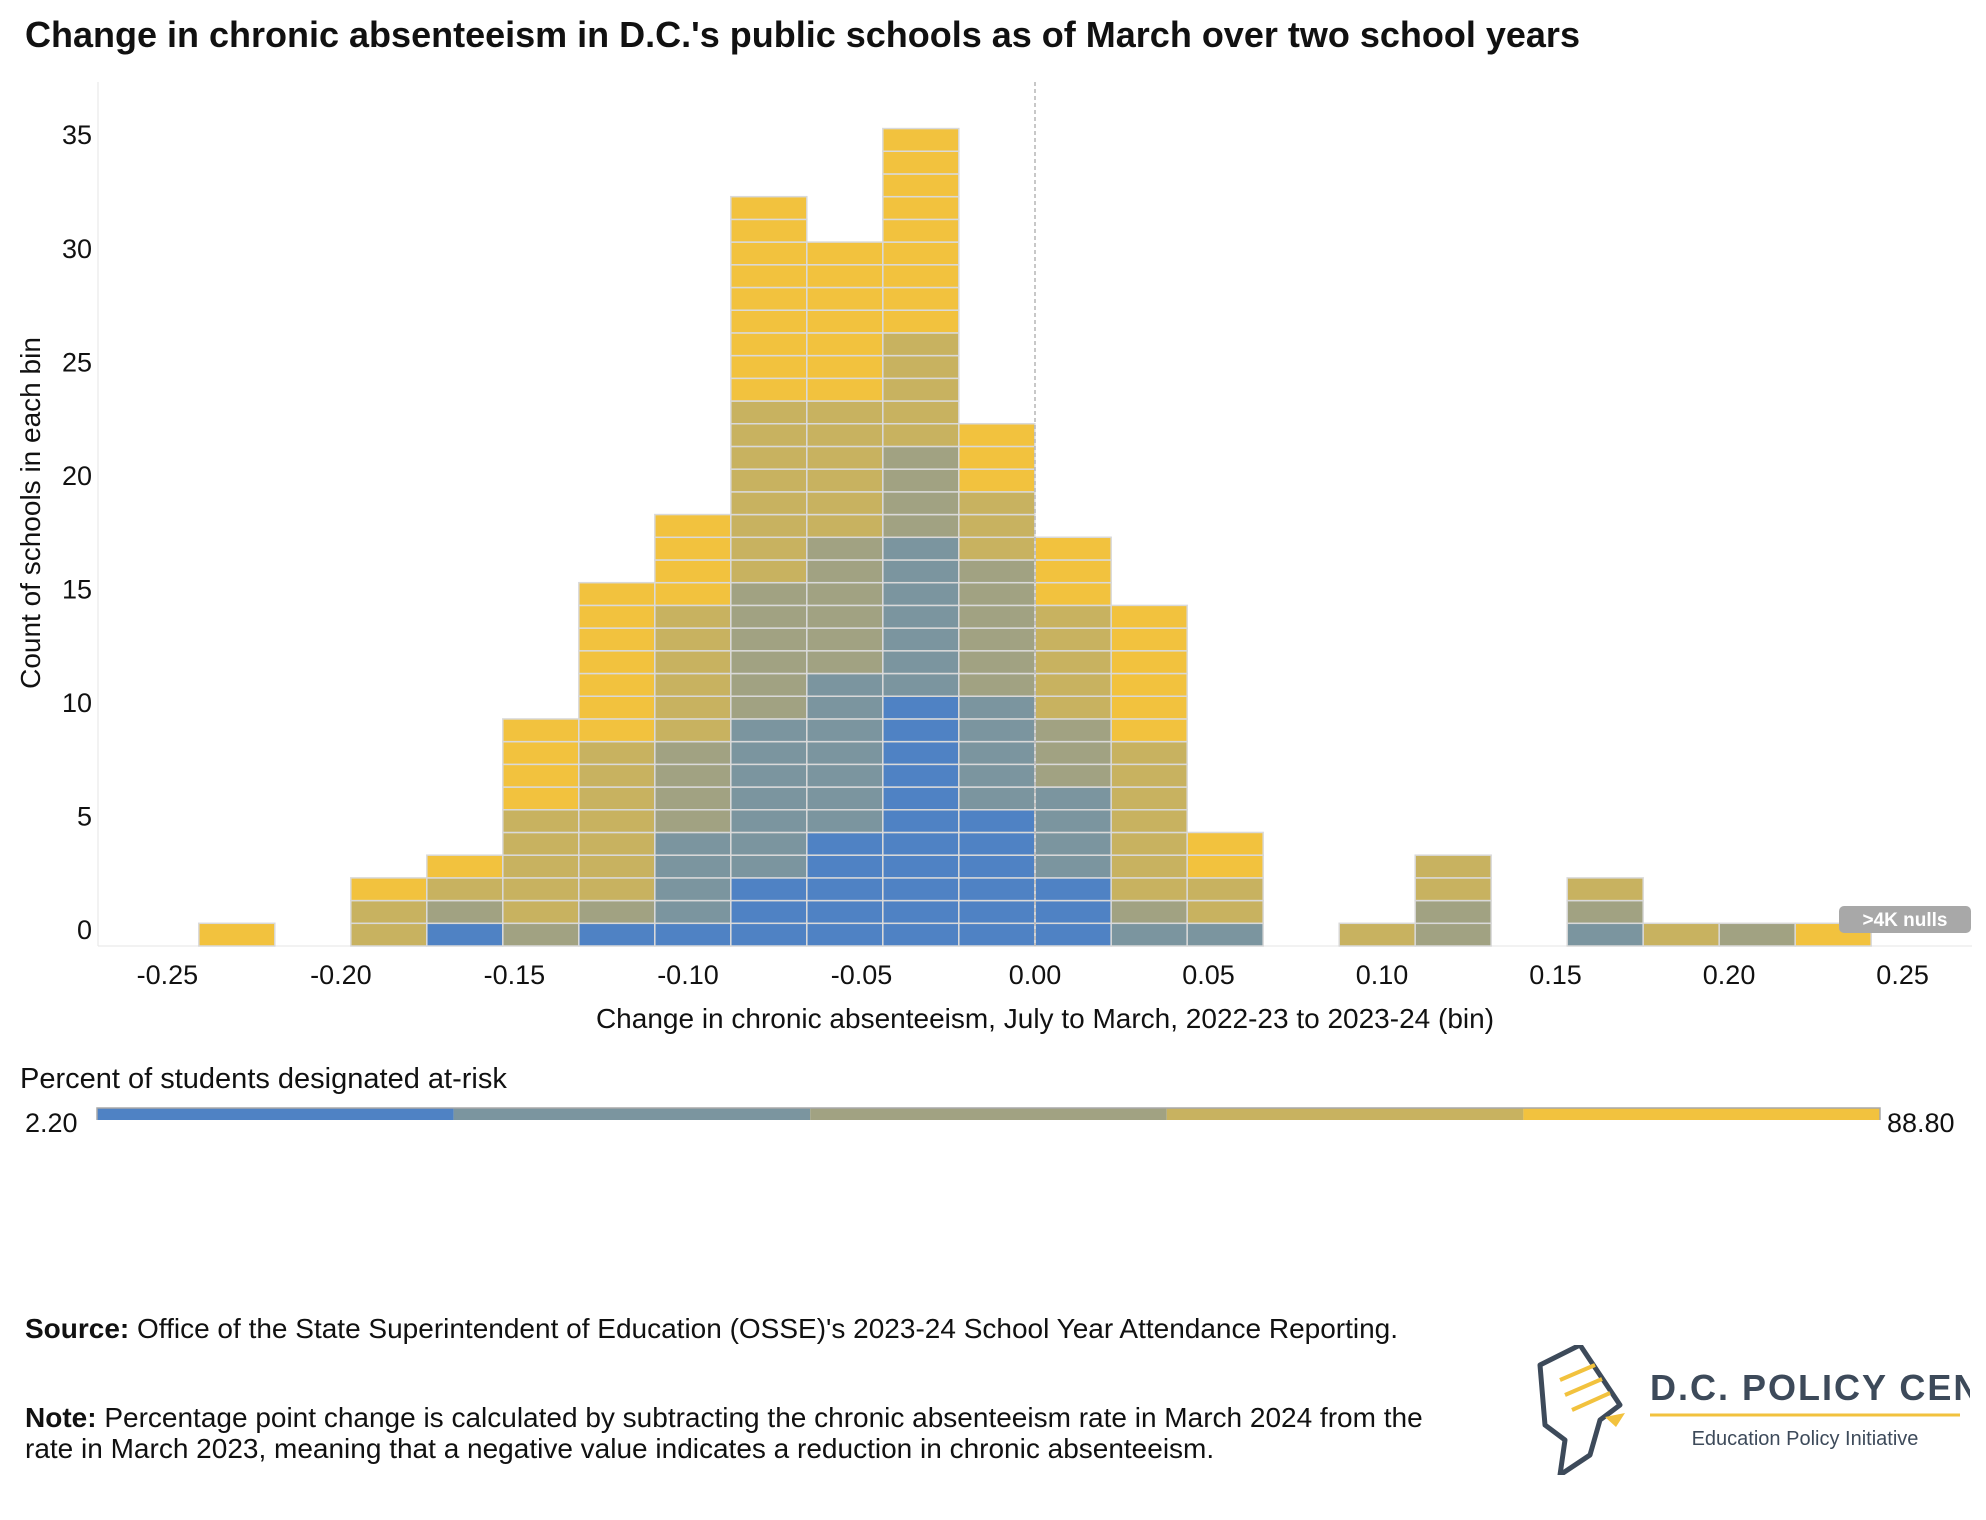  I want to click on x-tick-label-9: 0.20, so click(1729, 975).